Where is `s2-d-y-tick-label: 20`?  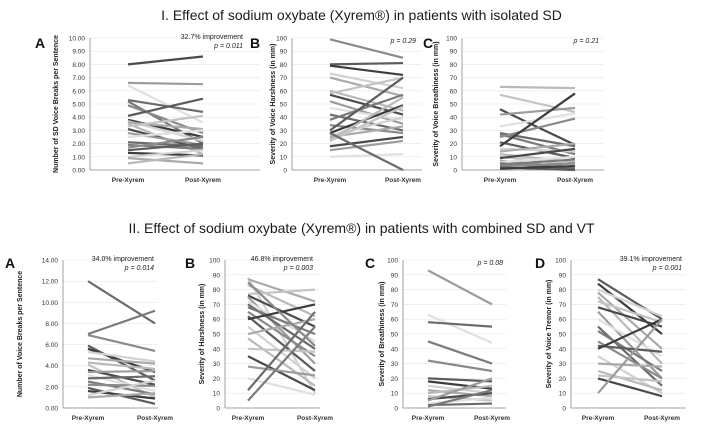
s2-d-y-tick-label: 20 is located at coordinates (563, 379).